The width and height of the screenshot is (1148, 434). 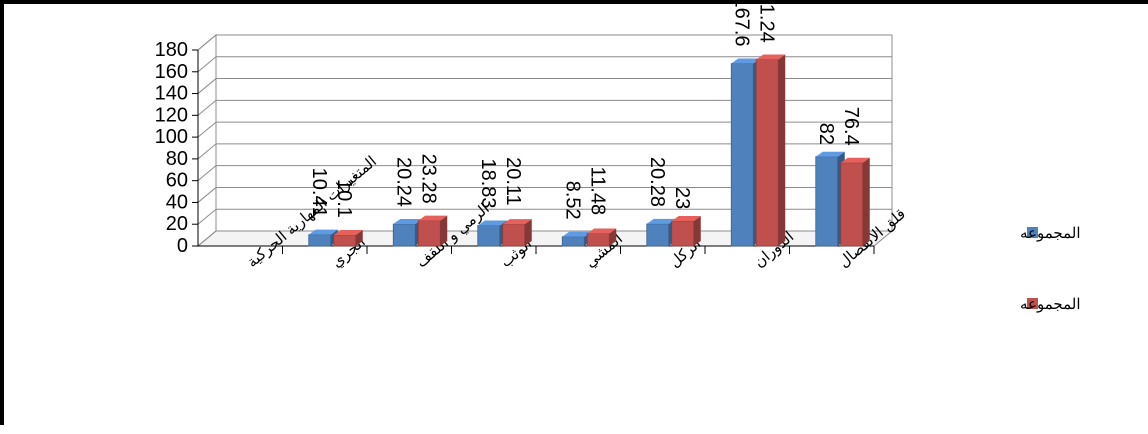 What do you see at coordinates (171, 137) in the screenshot?
I see `y-tick-label: 100` at bounding box center [171, 137].